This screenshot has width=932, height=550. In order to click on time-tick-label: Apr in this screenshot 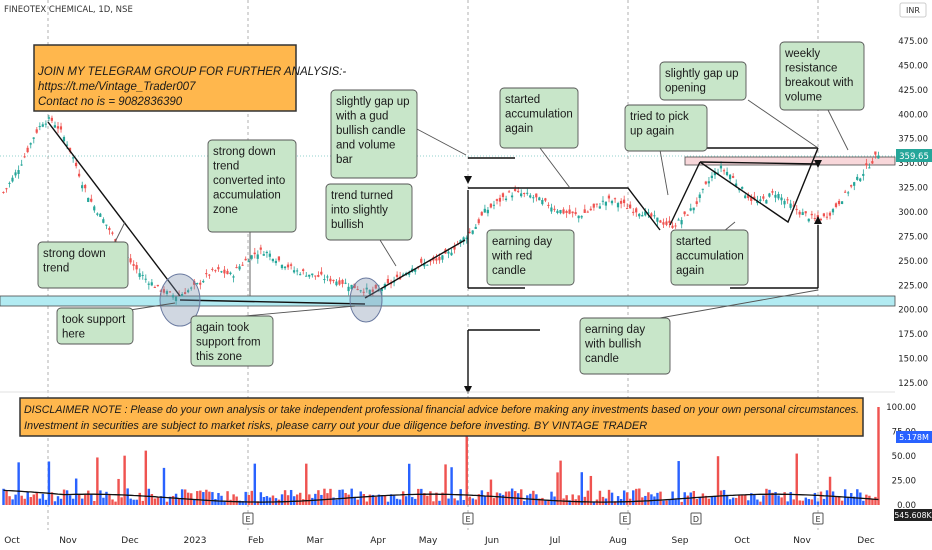, I will do `click(378, 541)`.